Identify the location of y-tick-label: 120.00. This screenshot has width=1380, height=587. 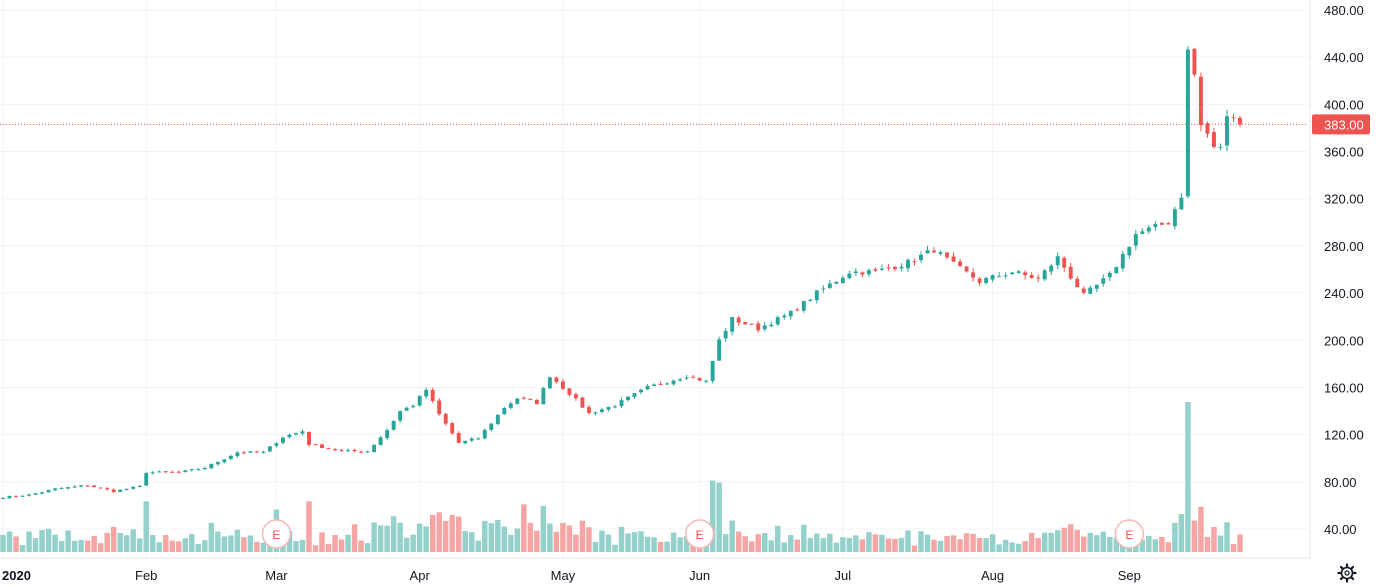
(1344, 435).